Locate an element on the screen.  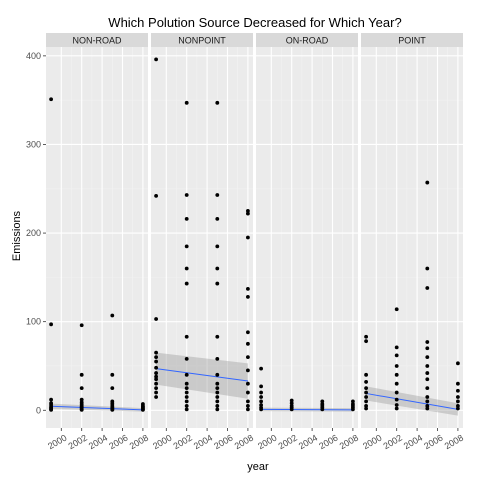
trend-line is located at coordinates (412, 401).